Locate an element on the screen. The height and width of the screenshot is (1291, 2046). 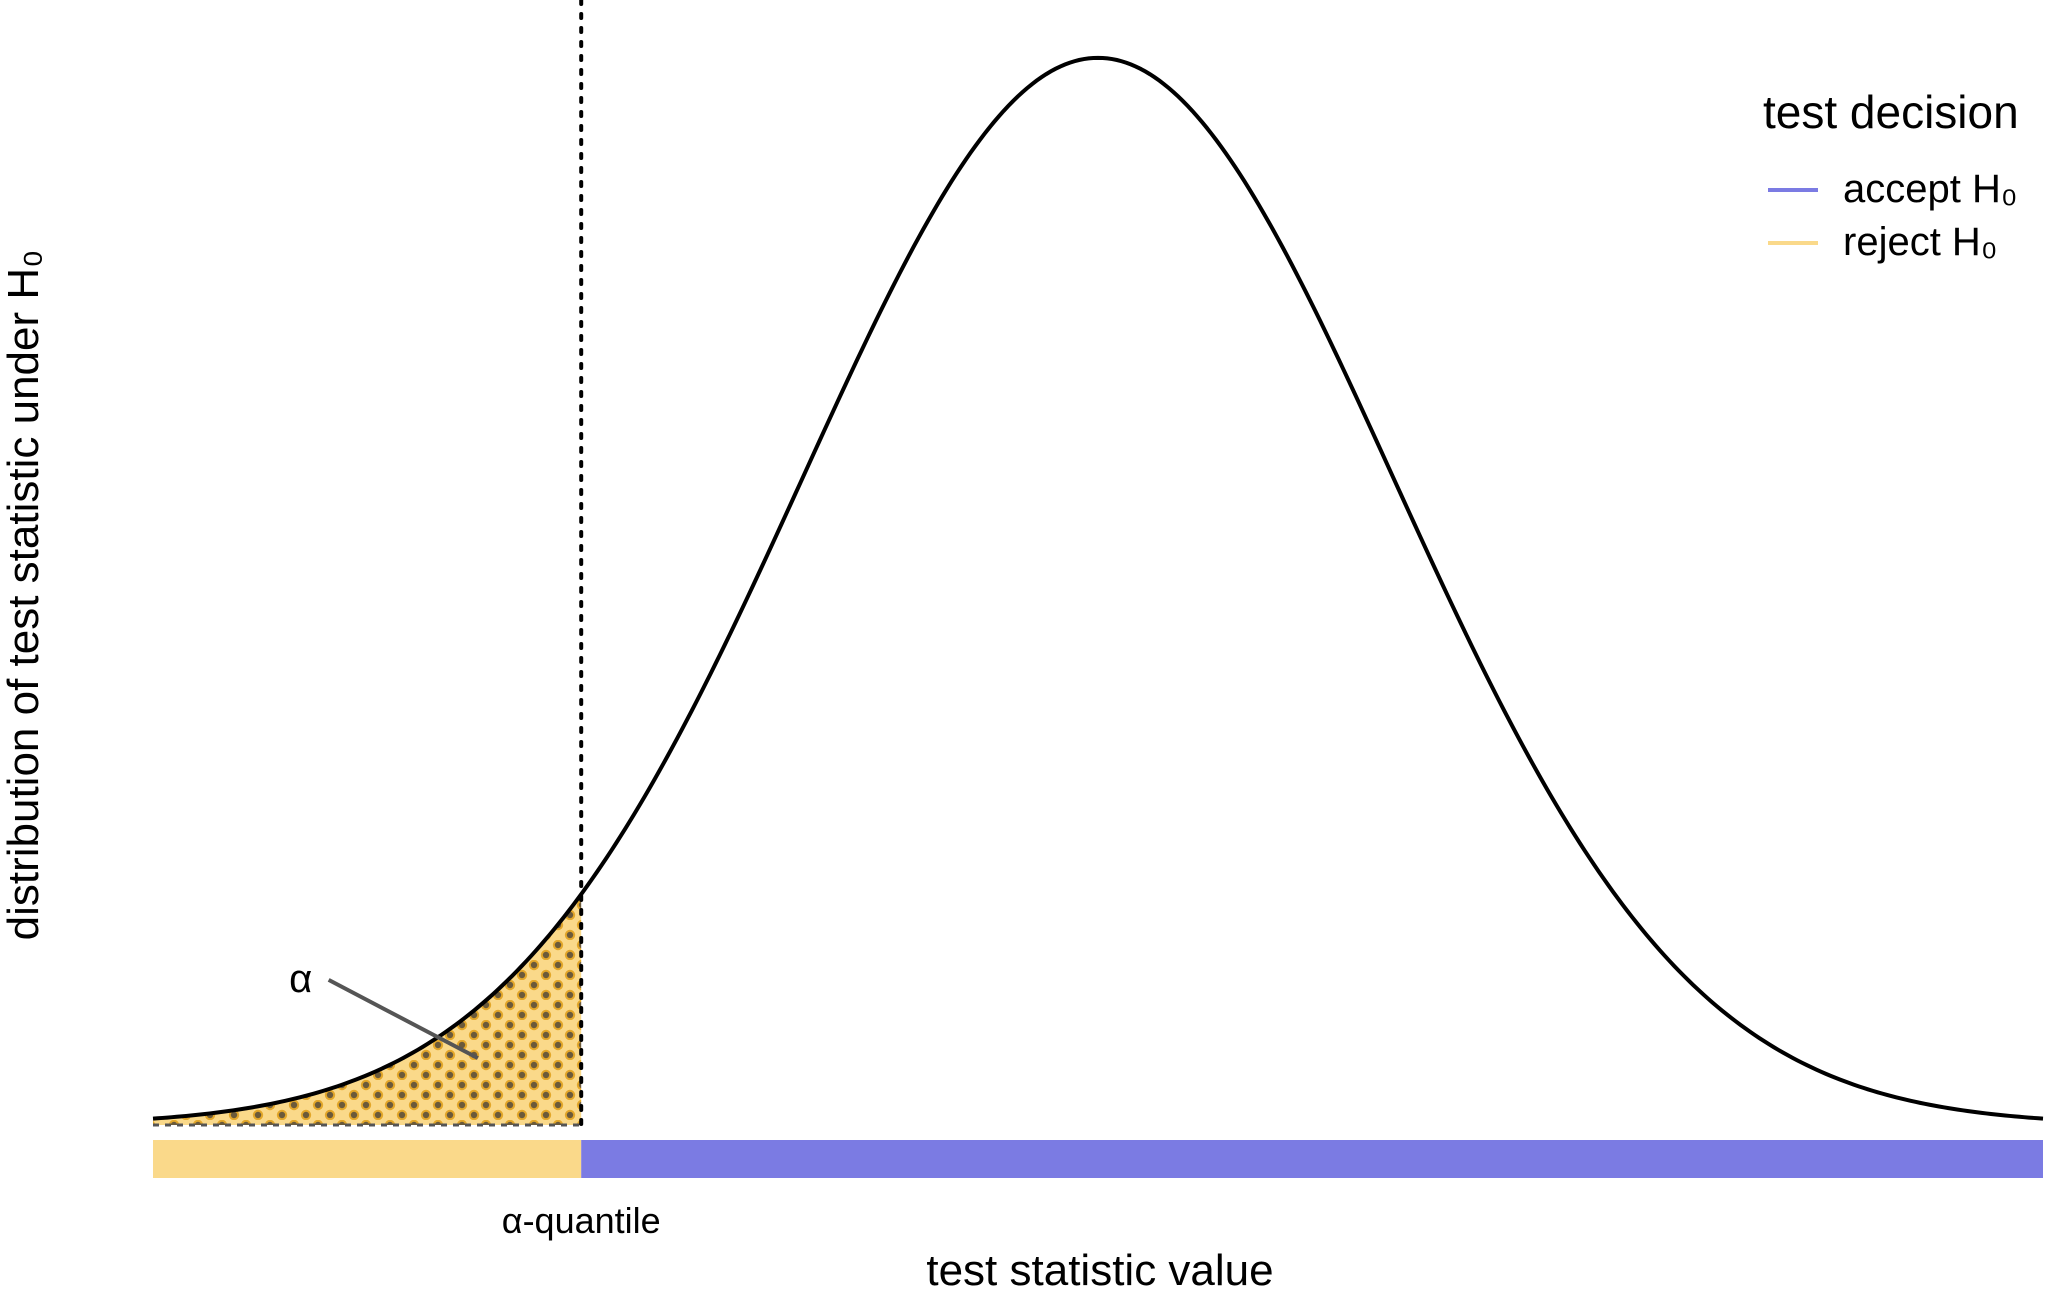
legend: test decision accept H₀ reject H₀ is located at coordinates (1891, 175).